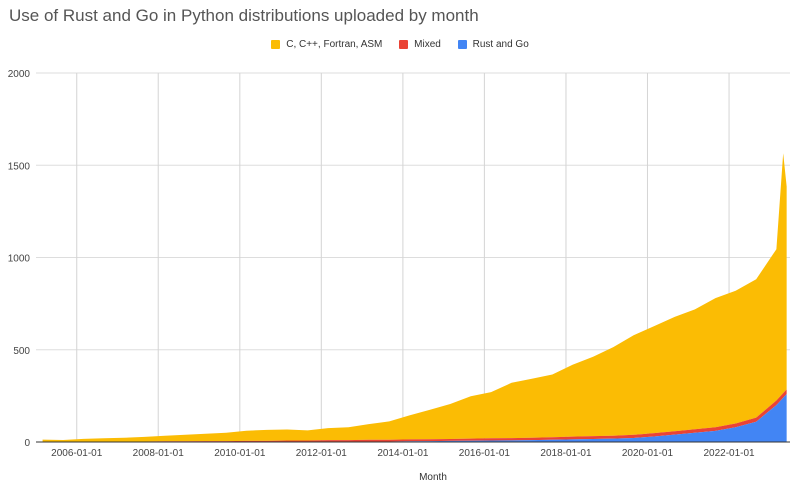 Image resolution: width=800 pixels, height=490 pixels. What do you see at coordinates (433, 477) in the screenshot?
I see `x-axis-label: Month` at bounding box center [433, 477].